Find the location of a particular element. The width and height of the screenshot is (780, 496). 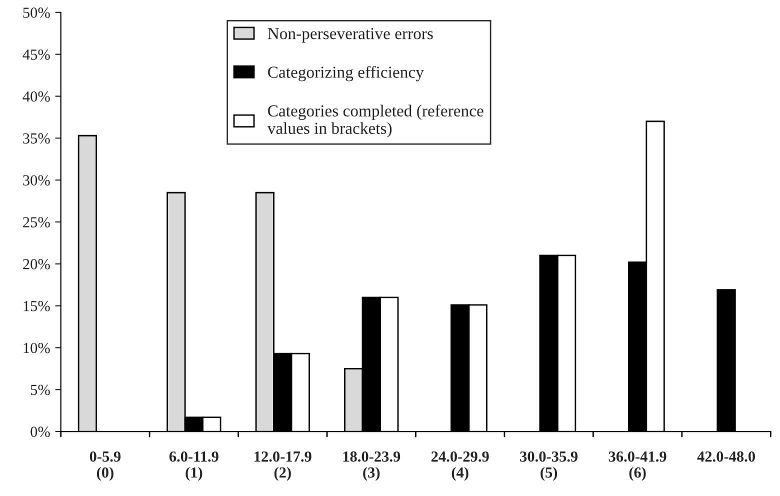

x-tick-label: 42.0-48.0 is located at coordinates (726, 456).